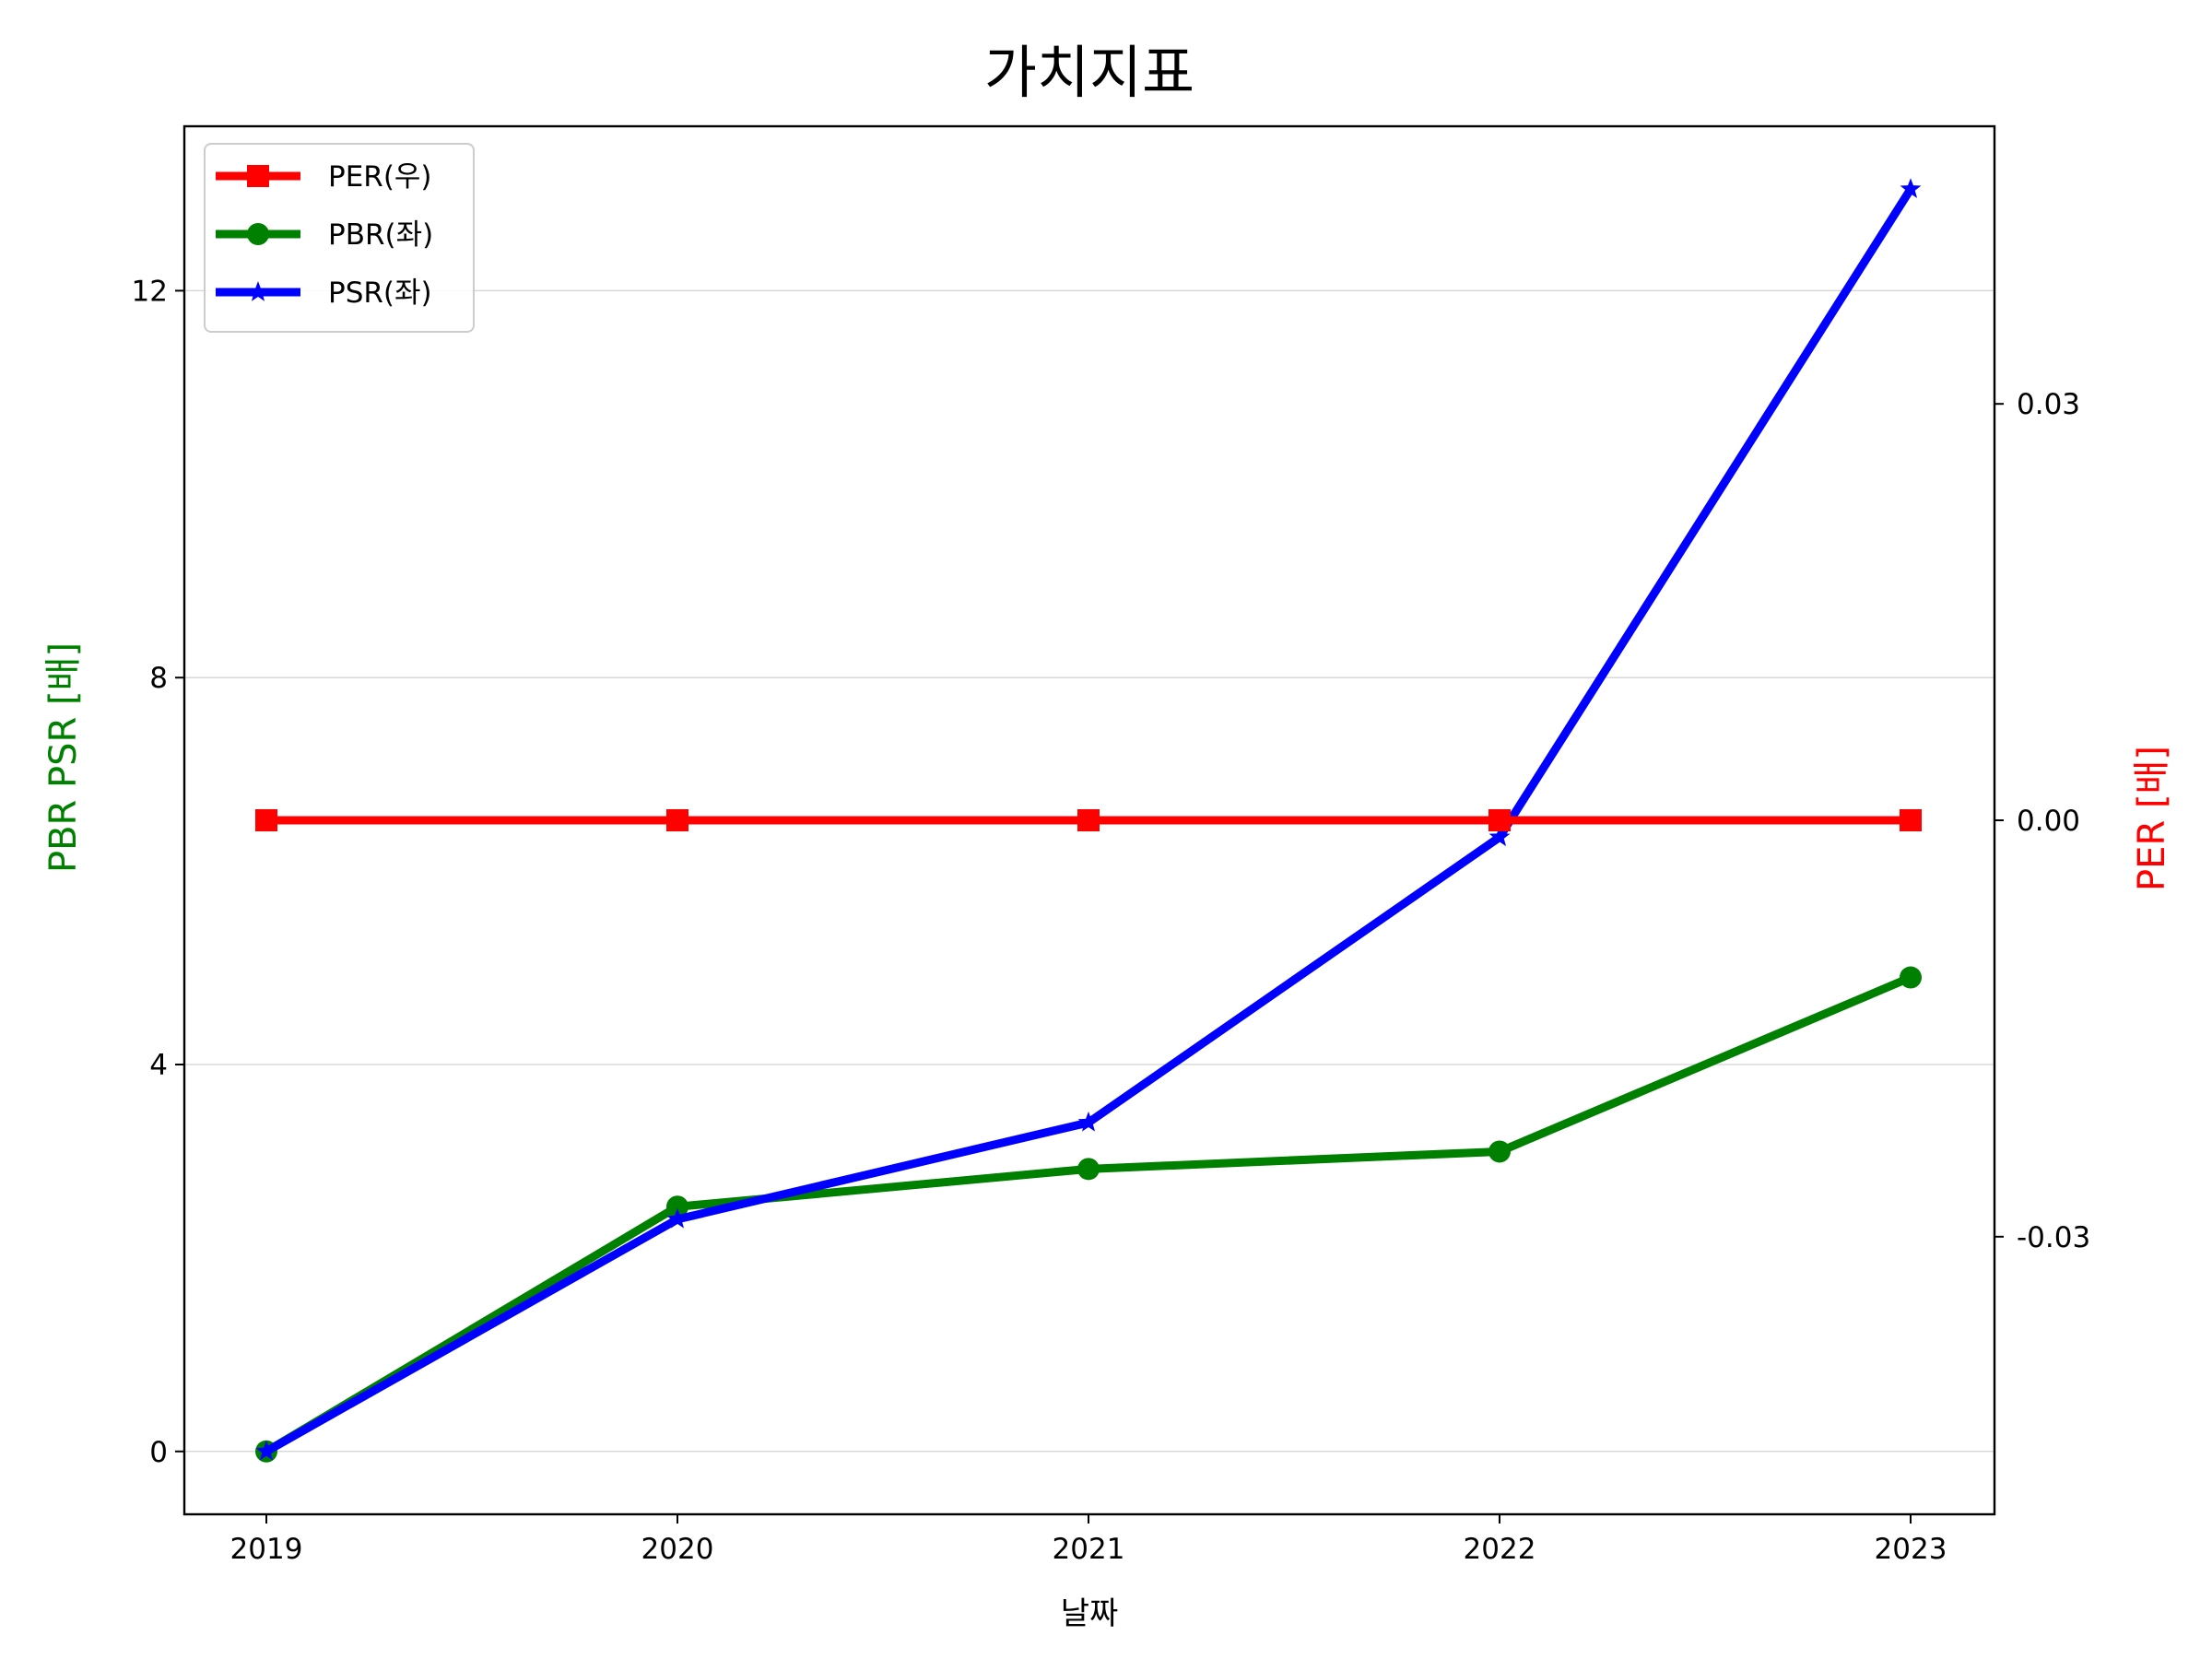 This screenshot has height=1659, width=2212. I want to click on x-tick-label: 2022, so click(1500, 1549).